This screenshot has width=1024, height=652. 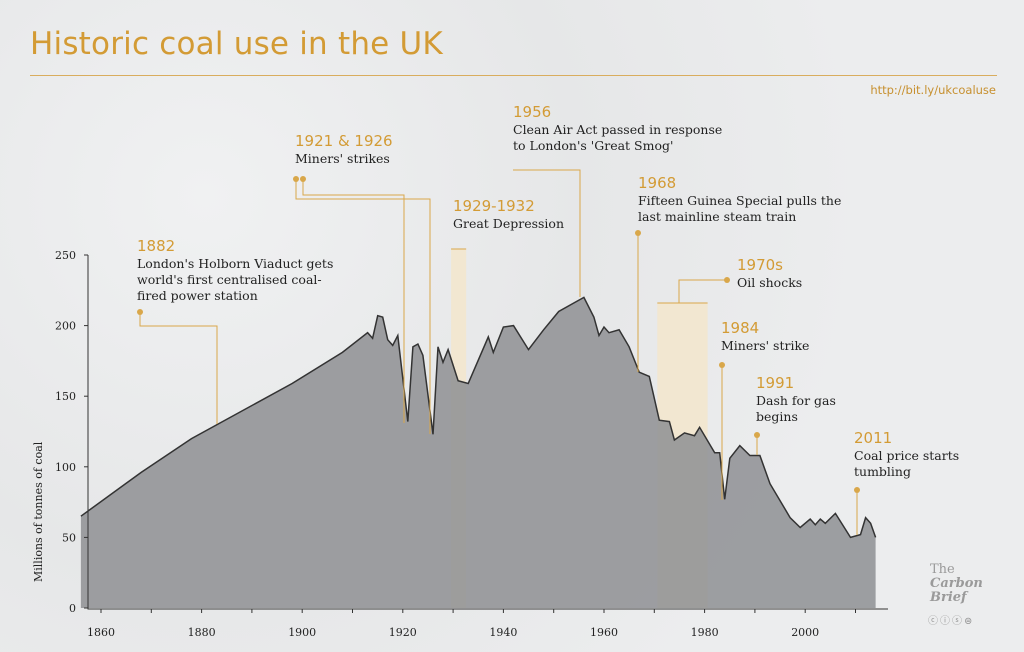 I want to click on annotation-2011: 2011 Coal price starts tumbling, so click(x=907, y=454).